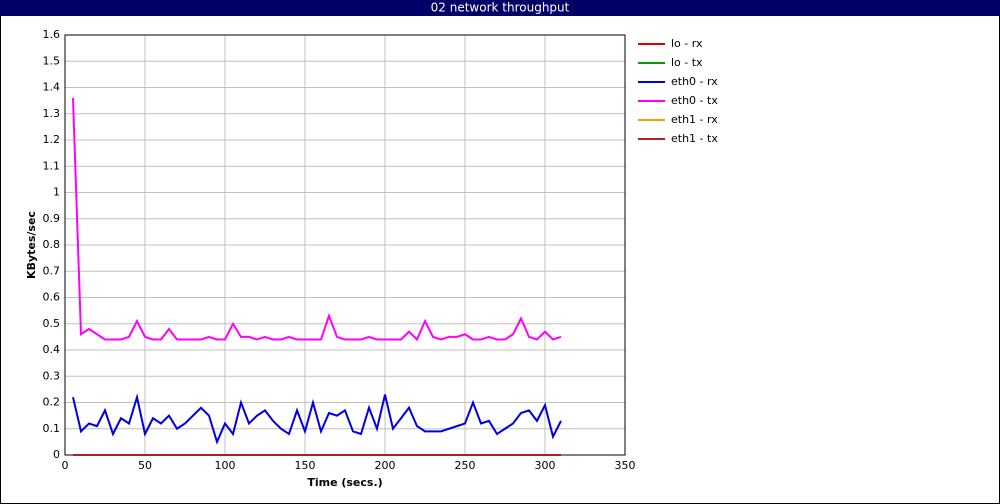 The image size is (1000, 504). I want to click on y-tick-label: 0.2, so click(52, 402).